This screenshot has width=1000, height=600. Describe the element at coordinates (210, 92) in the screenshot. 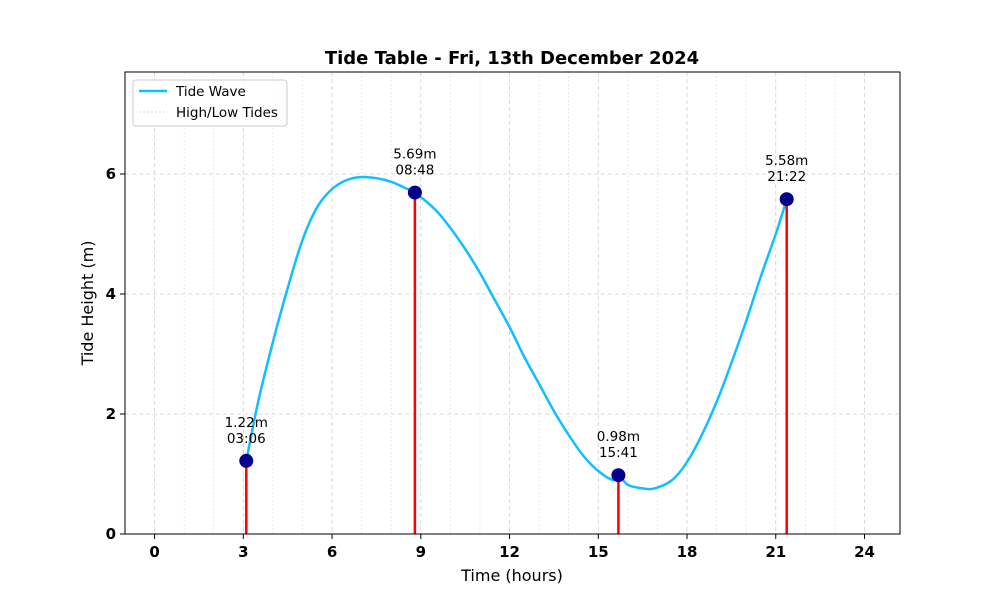

I see `legend-tide-wave-label: Tide Wave` at that location.